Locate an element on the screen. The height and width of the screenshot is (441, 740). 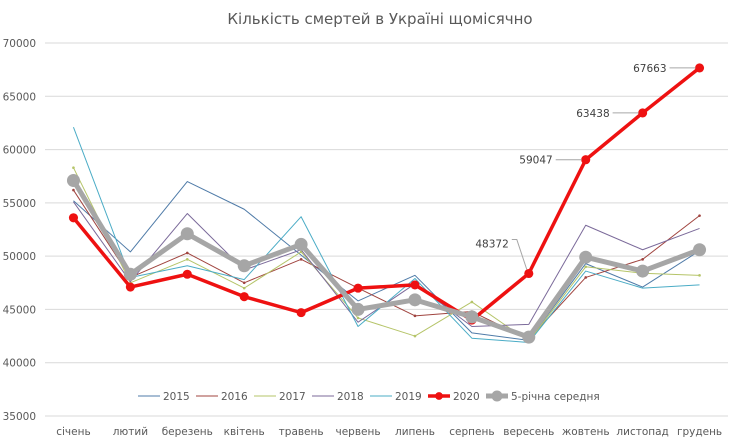
legend-item-2018: 2018 is located at coordinates (338, 397).